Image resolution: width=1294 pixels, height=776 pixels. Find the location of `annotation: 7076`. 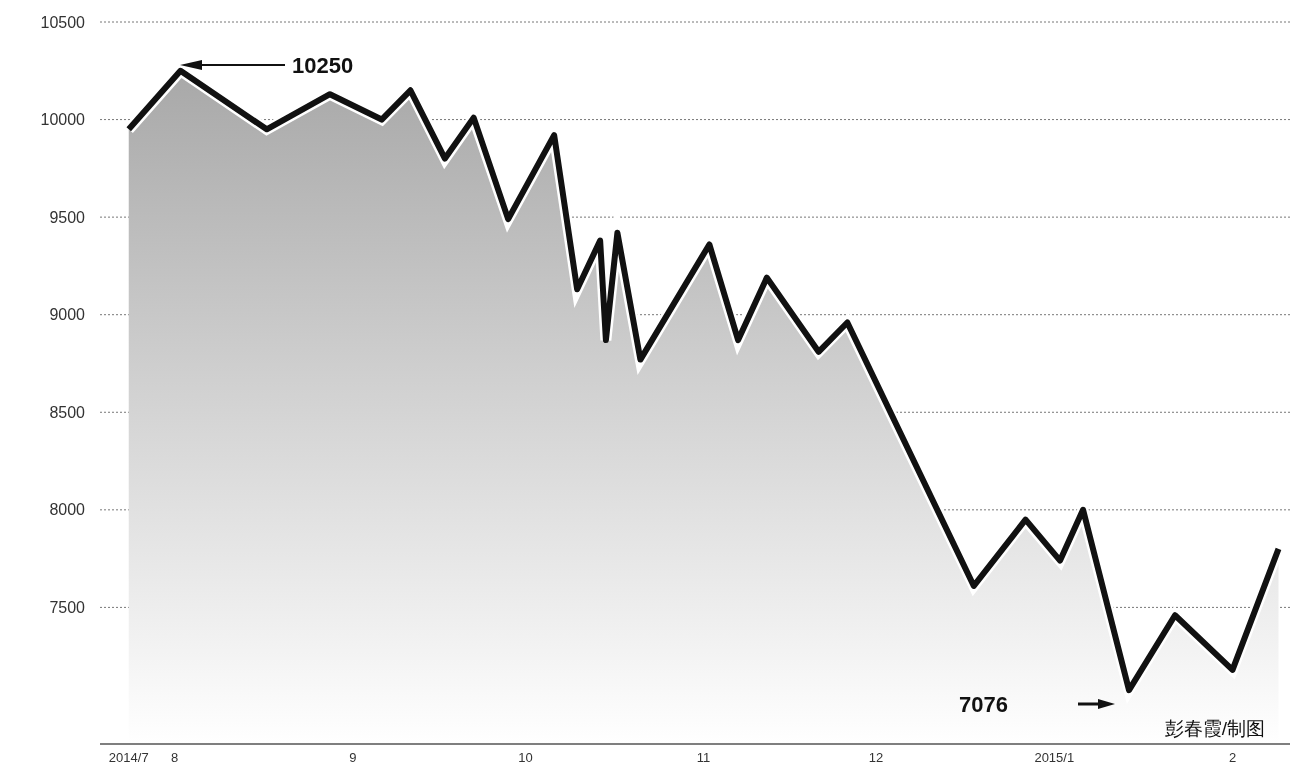

annotation: 7076 is located at coordinates (983, 704).